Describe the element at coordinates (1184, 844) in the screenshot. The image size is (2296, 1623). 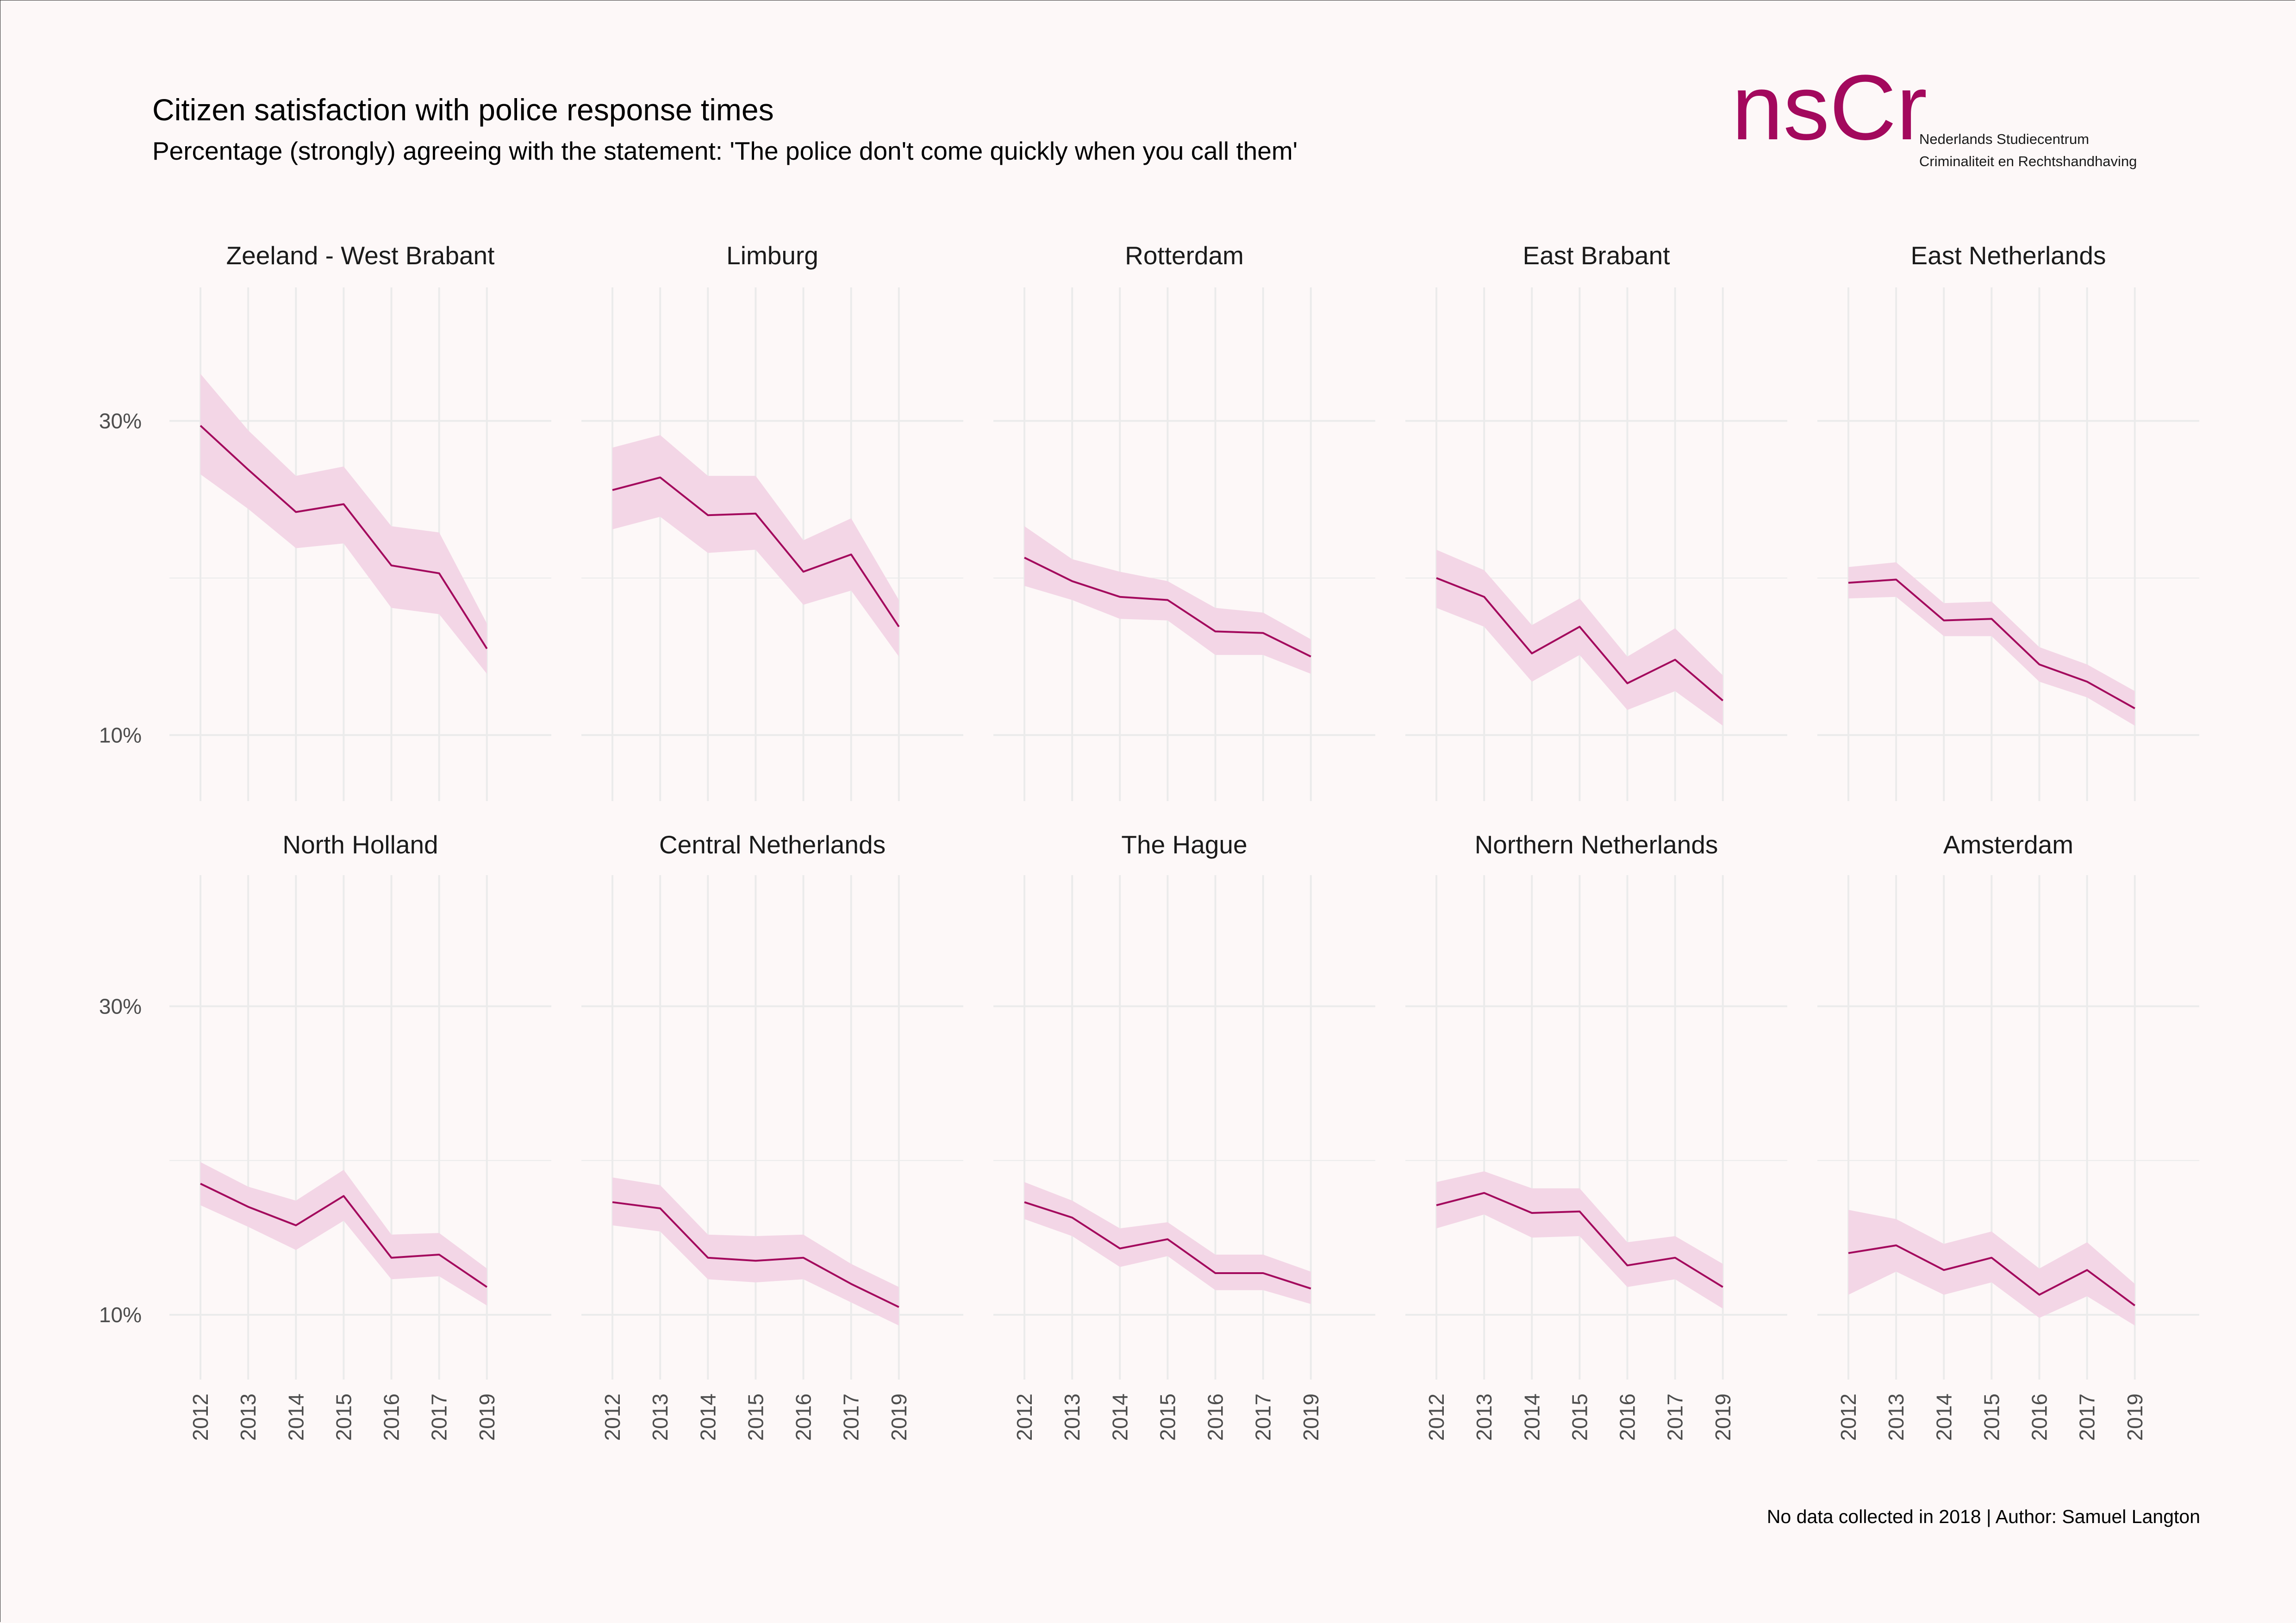
I see `panel-title: The Hague` at that location.